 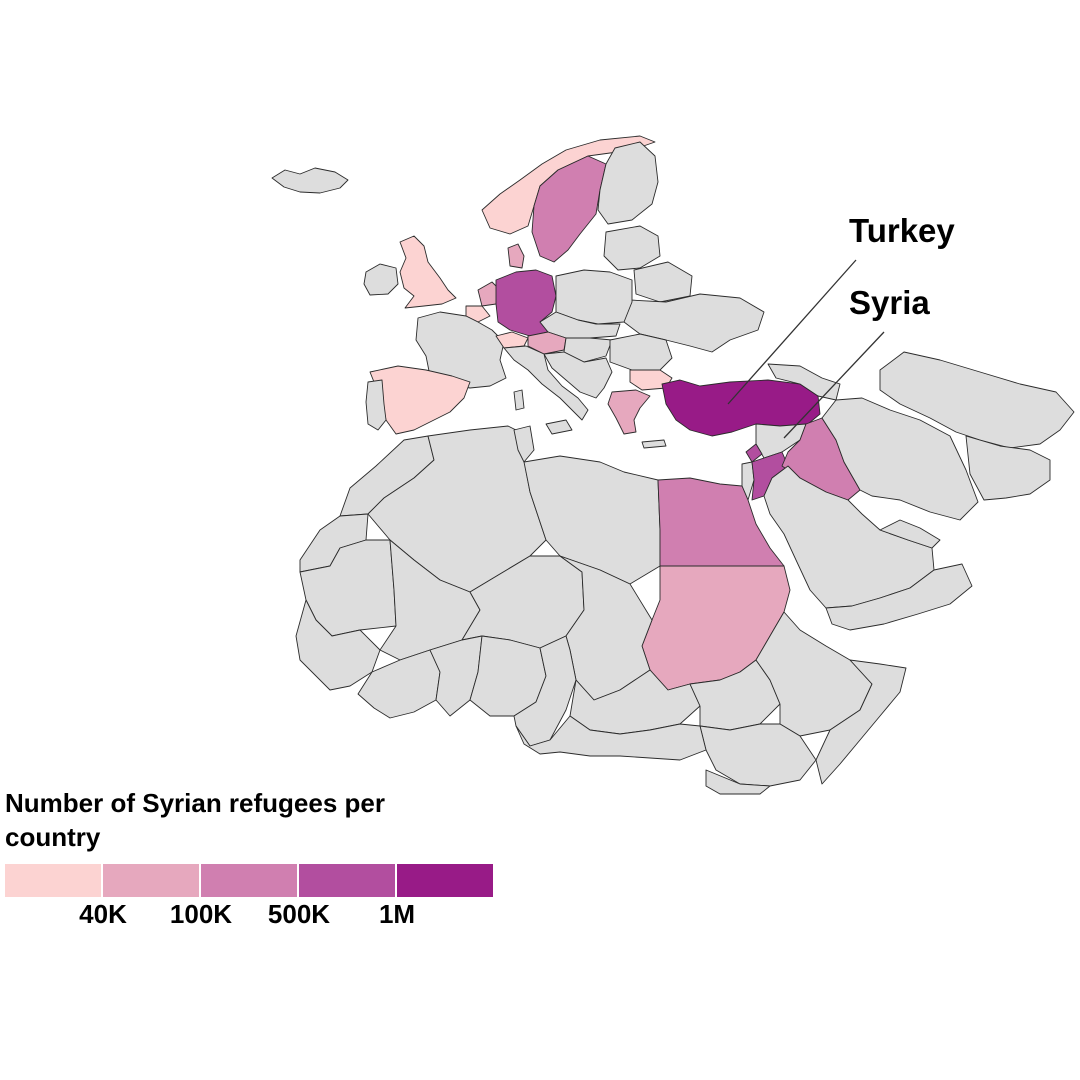 I want to click on gulf-states, so click(x=910, y=534).